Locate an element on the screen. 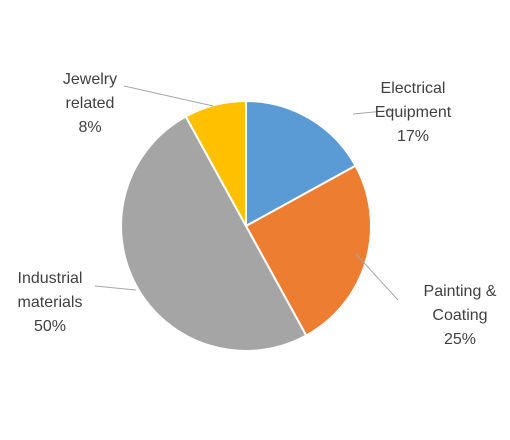  leader-line-electrical-equipment is located at coordinates (374, 112).